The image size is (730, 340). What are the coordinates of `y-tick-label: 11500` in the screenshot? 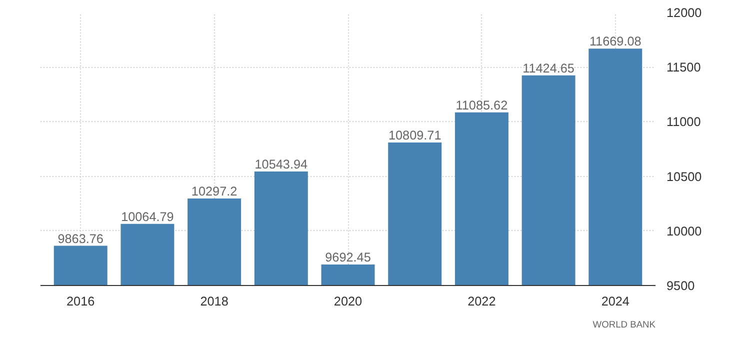 It's located at (683, 67).